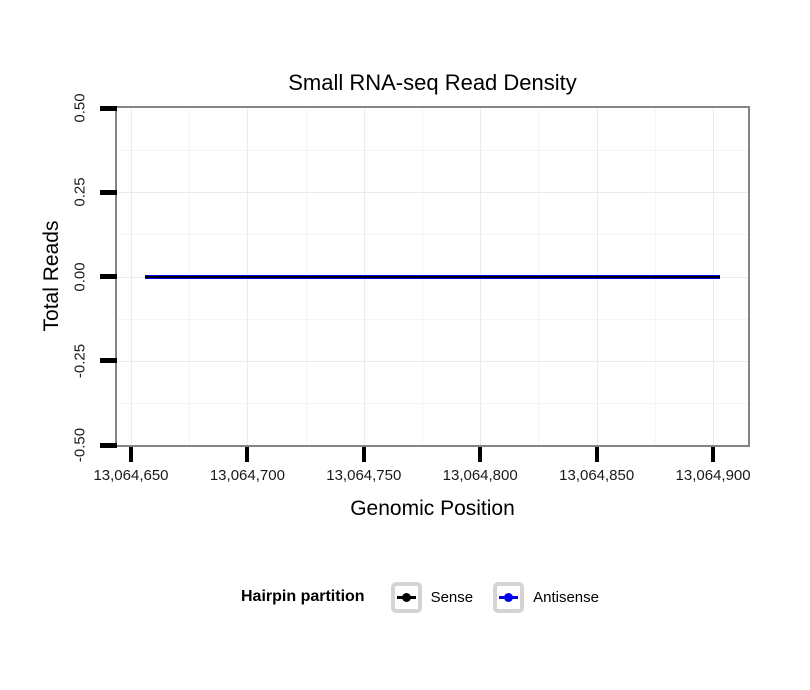  Describe the element at coordinates (80, 192) in the screenshot. I see `y-tick-label: 0.25` at that location.